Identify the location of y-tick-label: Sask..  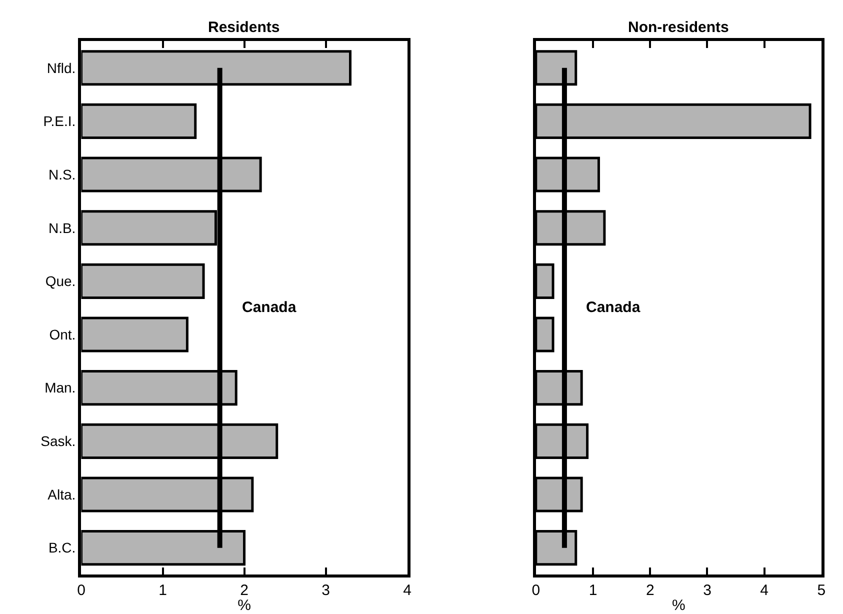
(58, 441).